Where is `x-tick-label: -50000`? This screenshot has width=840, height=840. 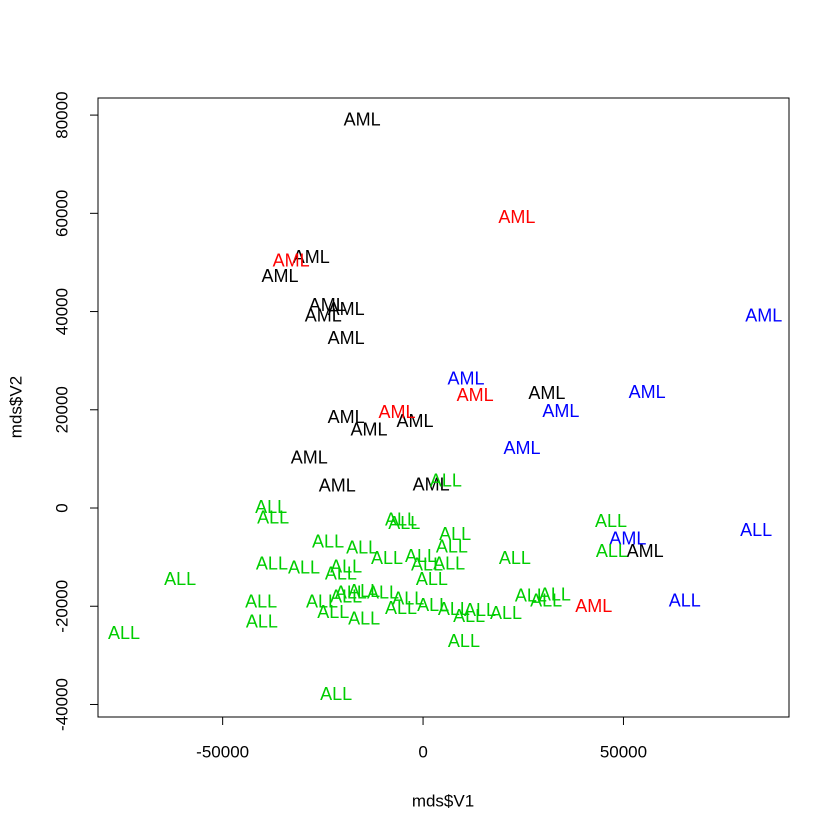
x-tick-label: -50000 is located at coordinates (222, 751).